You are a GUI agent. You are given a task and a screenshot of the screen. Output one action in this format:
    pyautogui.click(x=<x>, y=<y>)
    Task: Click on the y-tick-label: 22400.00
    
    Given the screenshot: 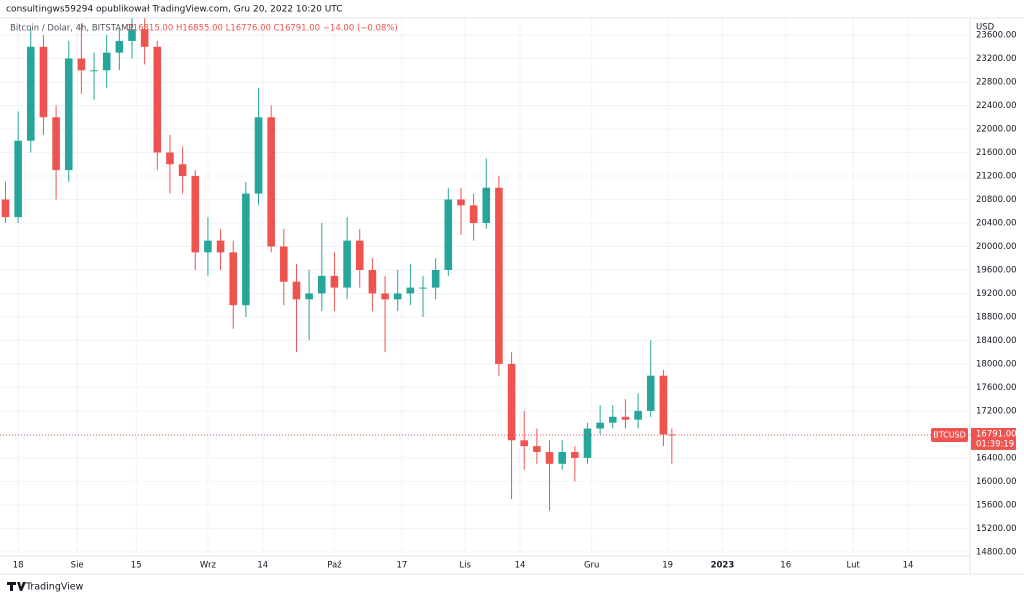 What is the action you would take?
    pyautogui.click(x=996, y=106)
    